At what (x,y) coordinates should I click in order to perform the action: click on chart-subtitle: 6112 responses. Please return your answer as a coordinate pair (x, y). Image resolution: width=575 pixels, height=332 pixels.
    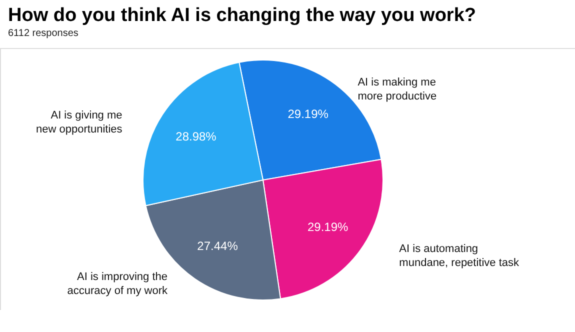
    Looking at the image, I should click on (43, 33).